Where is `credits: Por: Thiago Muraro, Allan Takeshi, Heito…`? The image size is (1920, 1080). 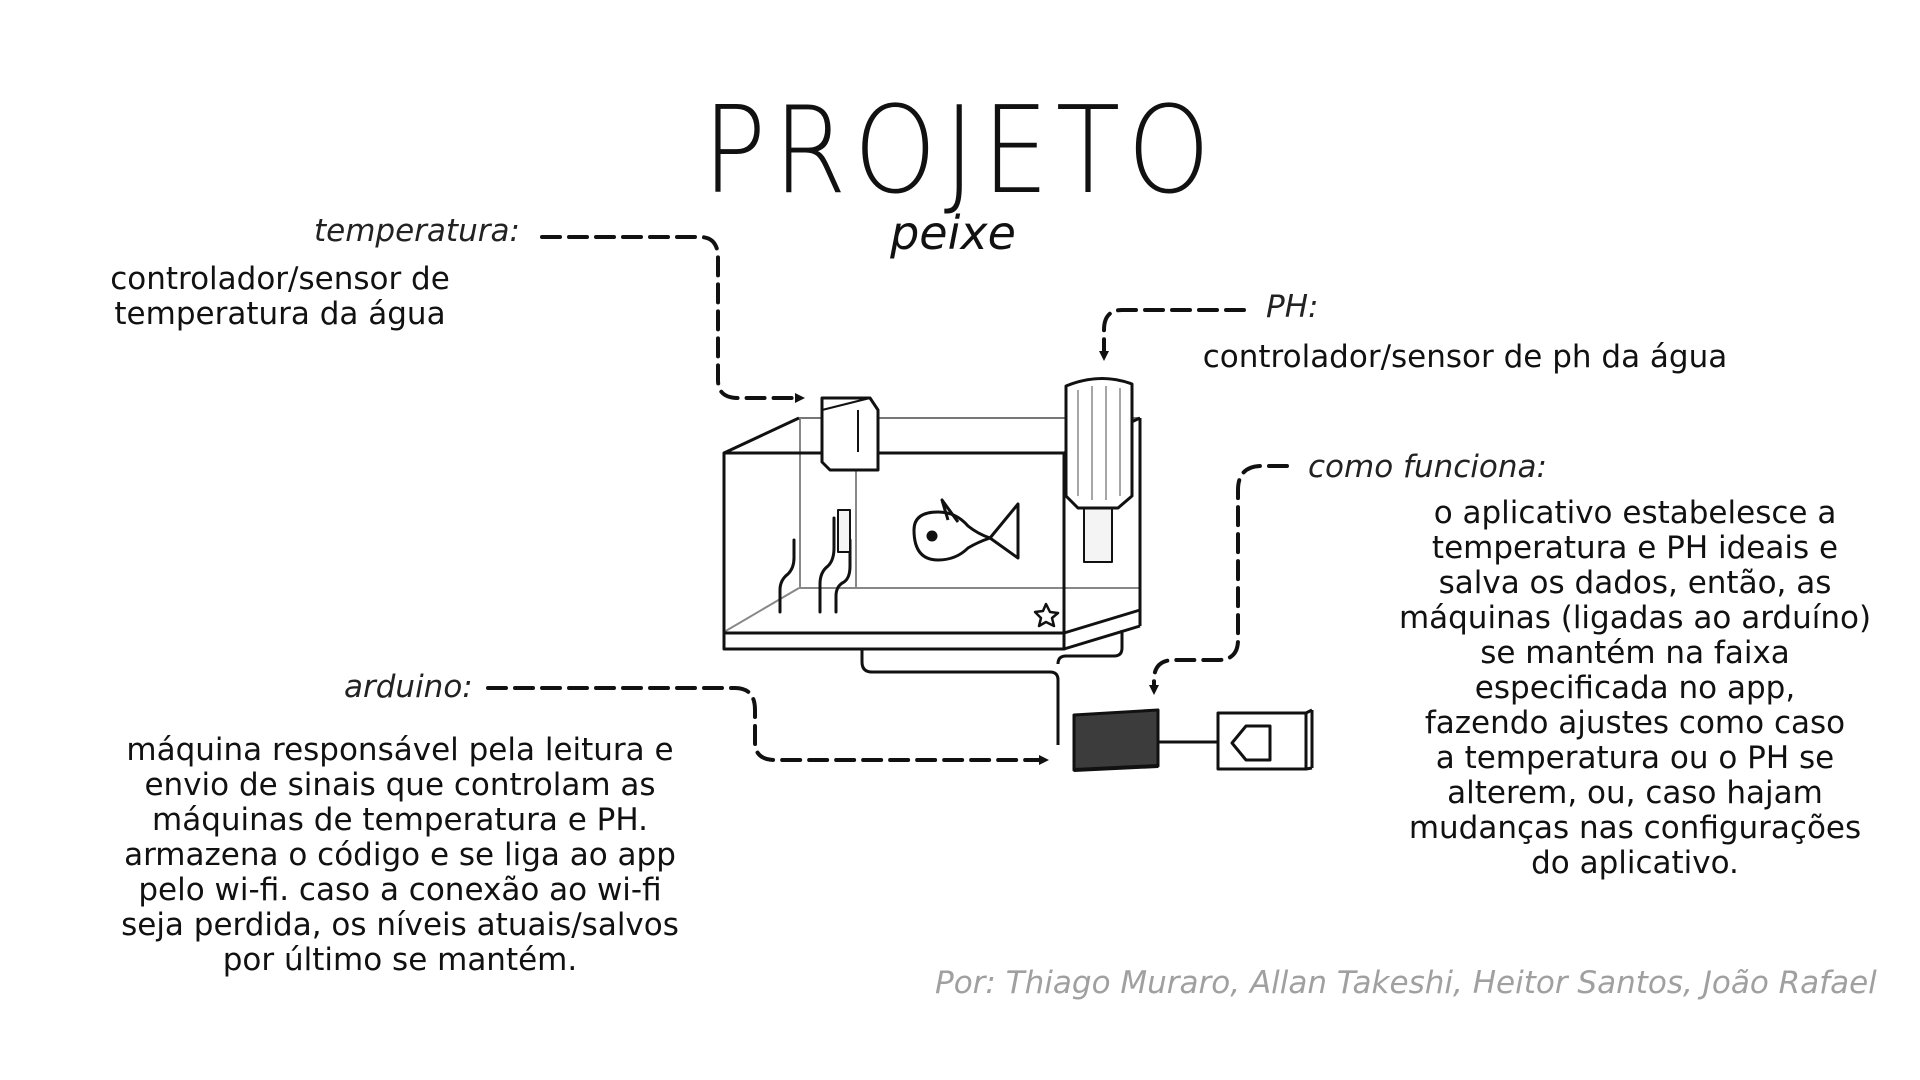
credits: Por: Thiago Muraro, Allan Takeshi, Heito… is located at coordinates (1406, 983).